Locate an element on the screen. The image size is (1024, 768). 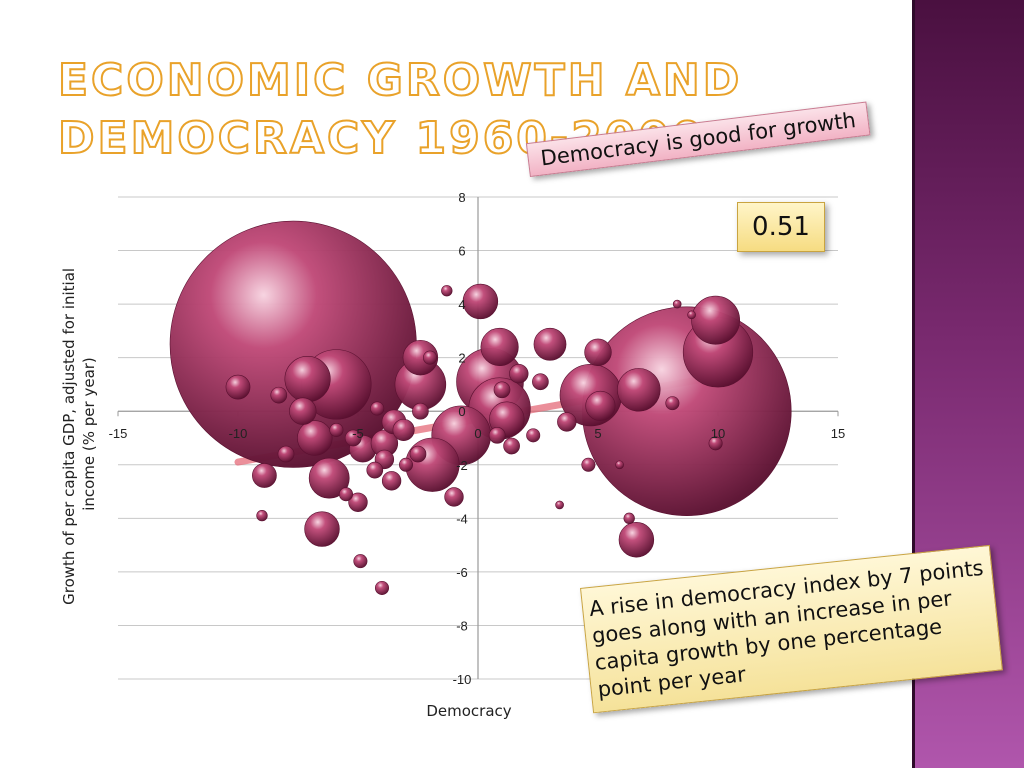
correlation-box: 0.51 is located at coordinates (781, 227).